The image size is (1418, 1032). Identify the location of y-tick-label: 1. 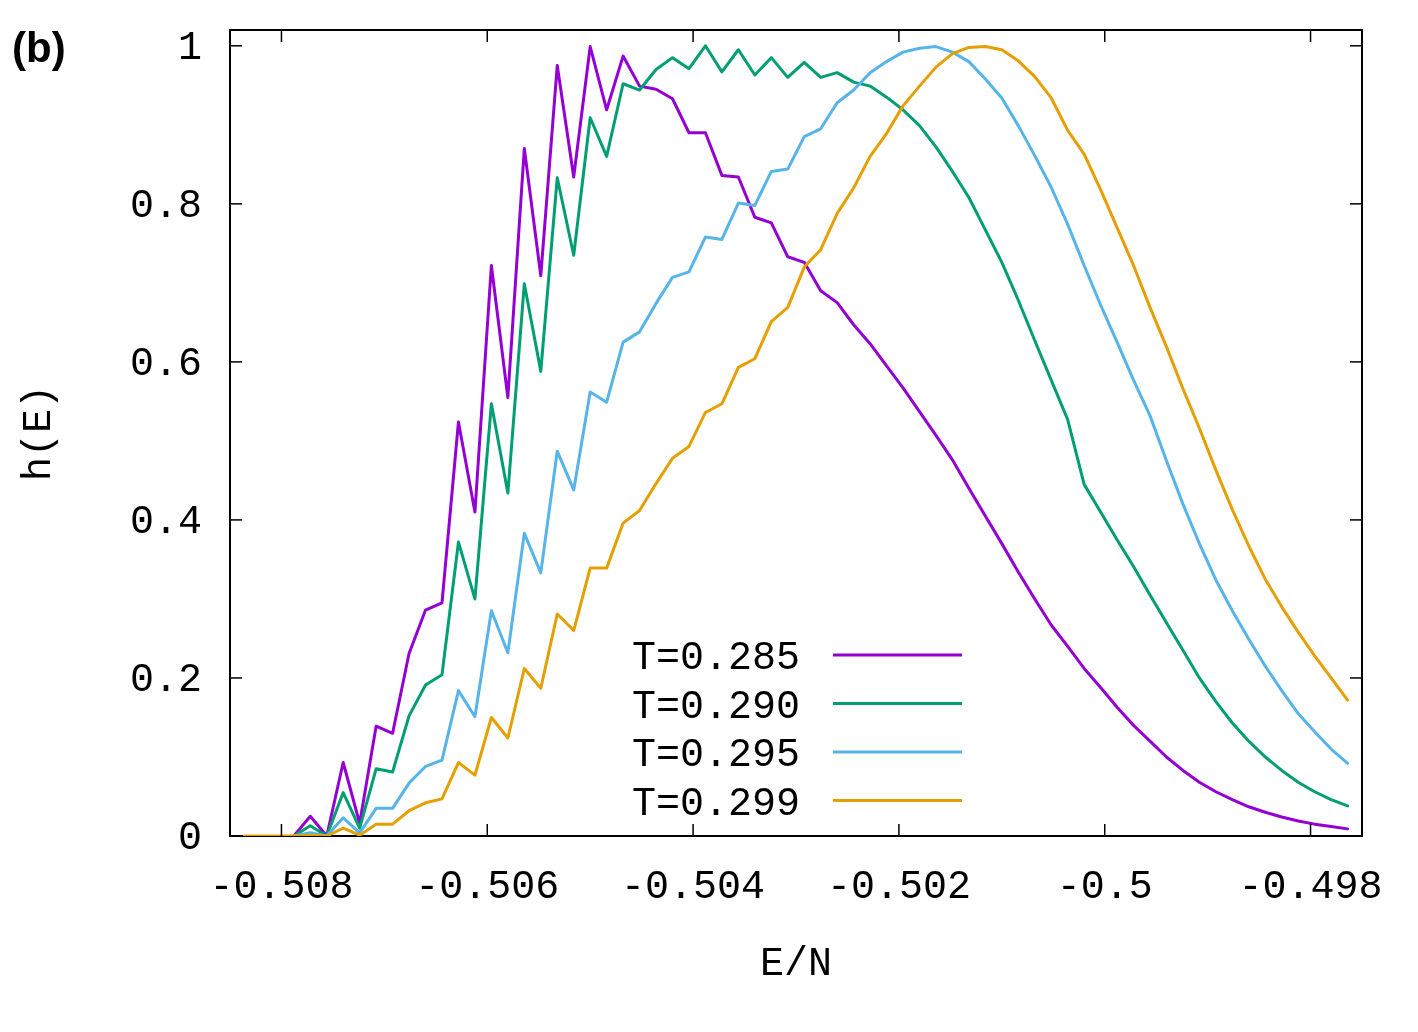
(189, 48).